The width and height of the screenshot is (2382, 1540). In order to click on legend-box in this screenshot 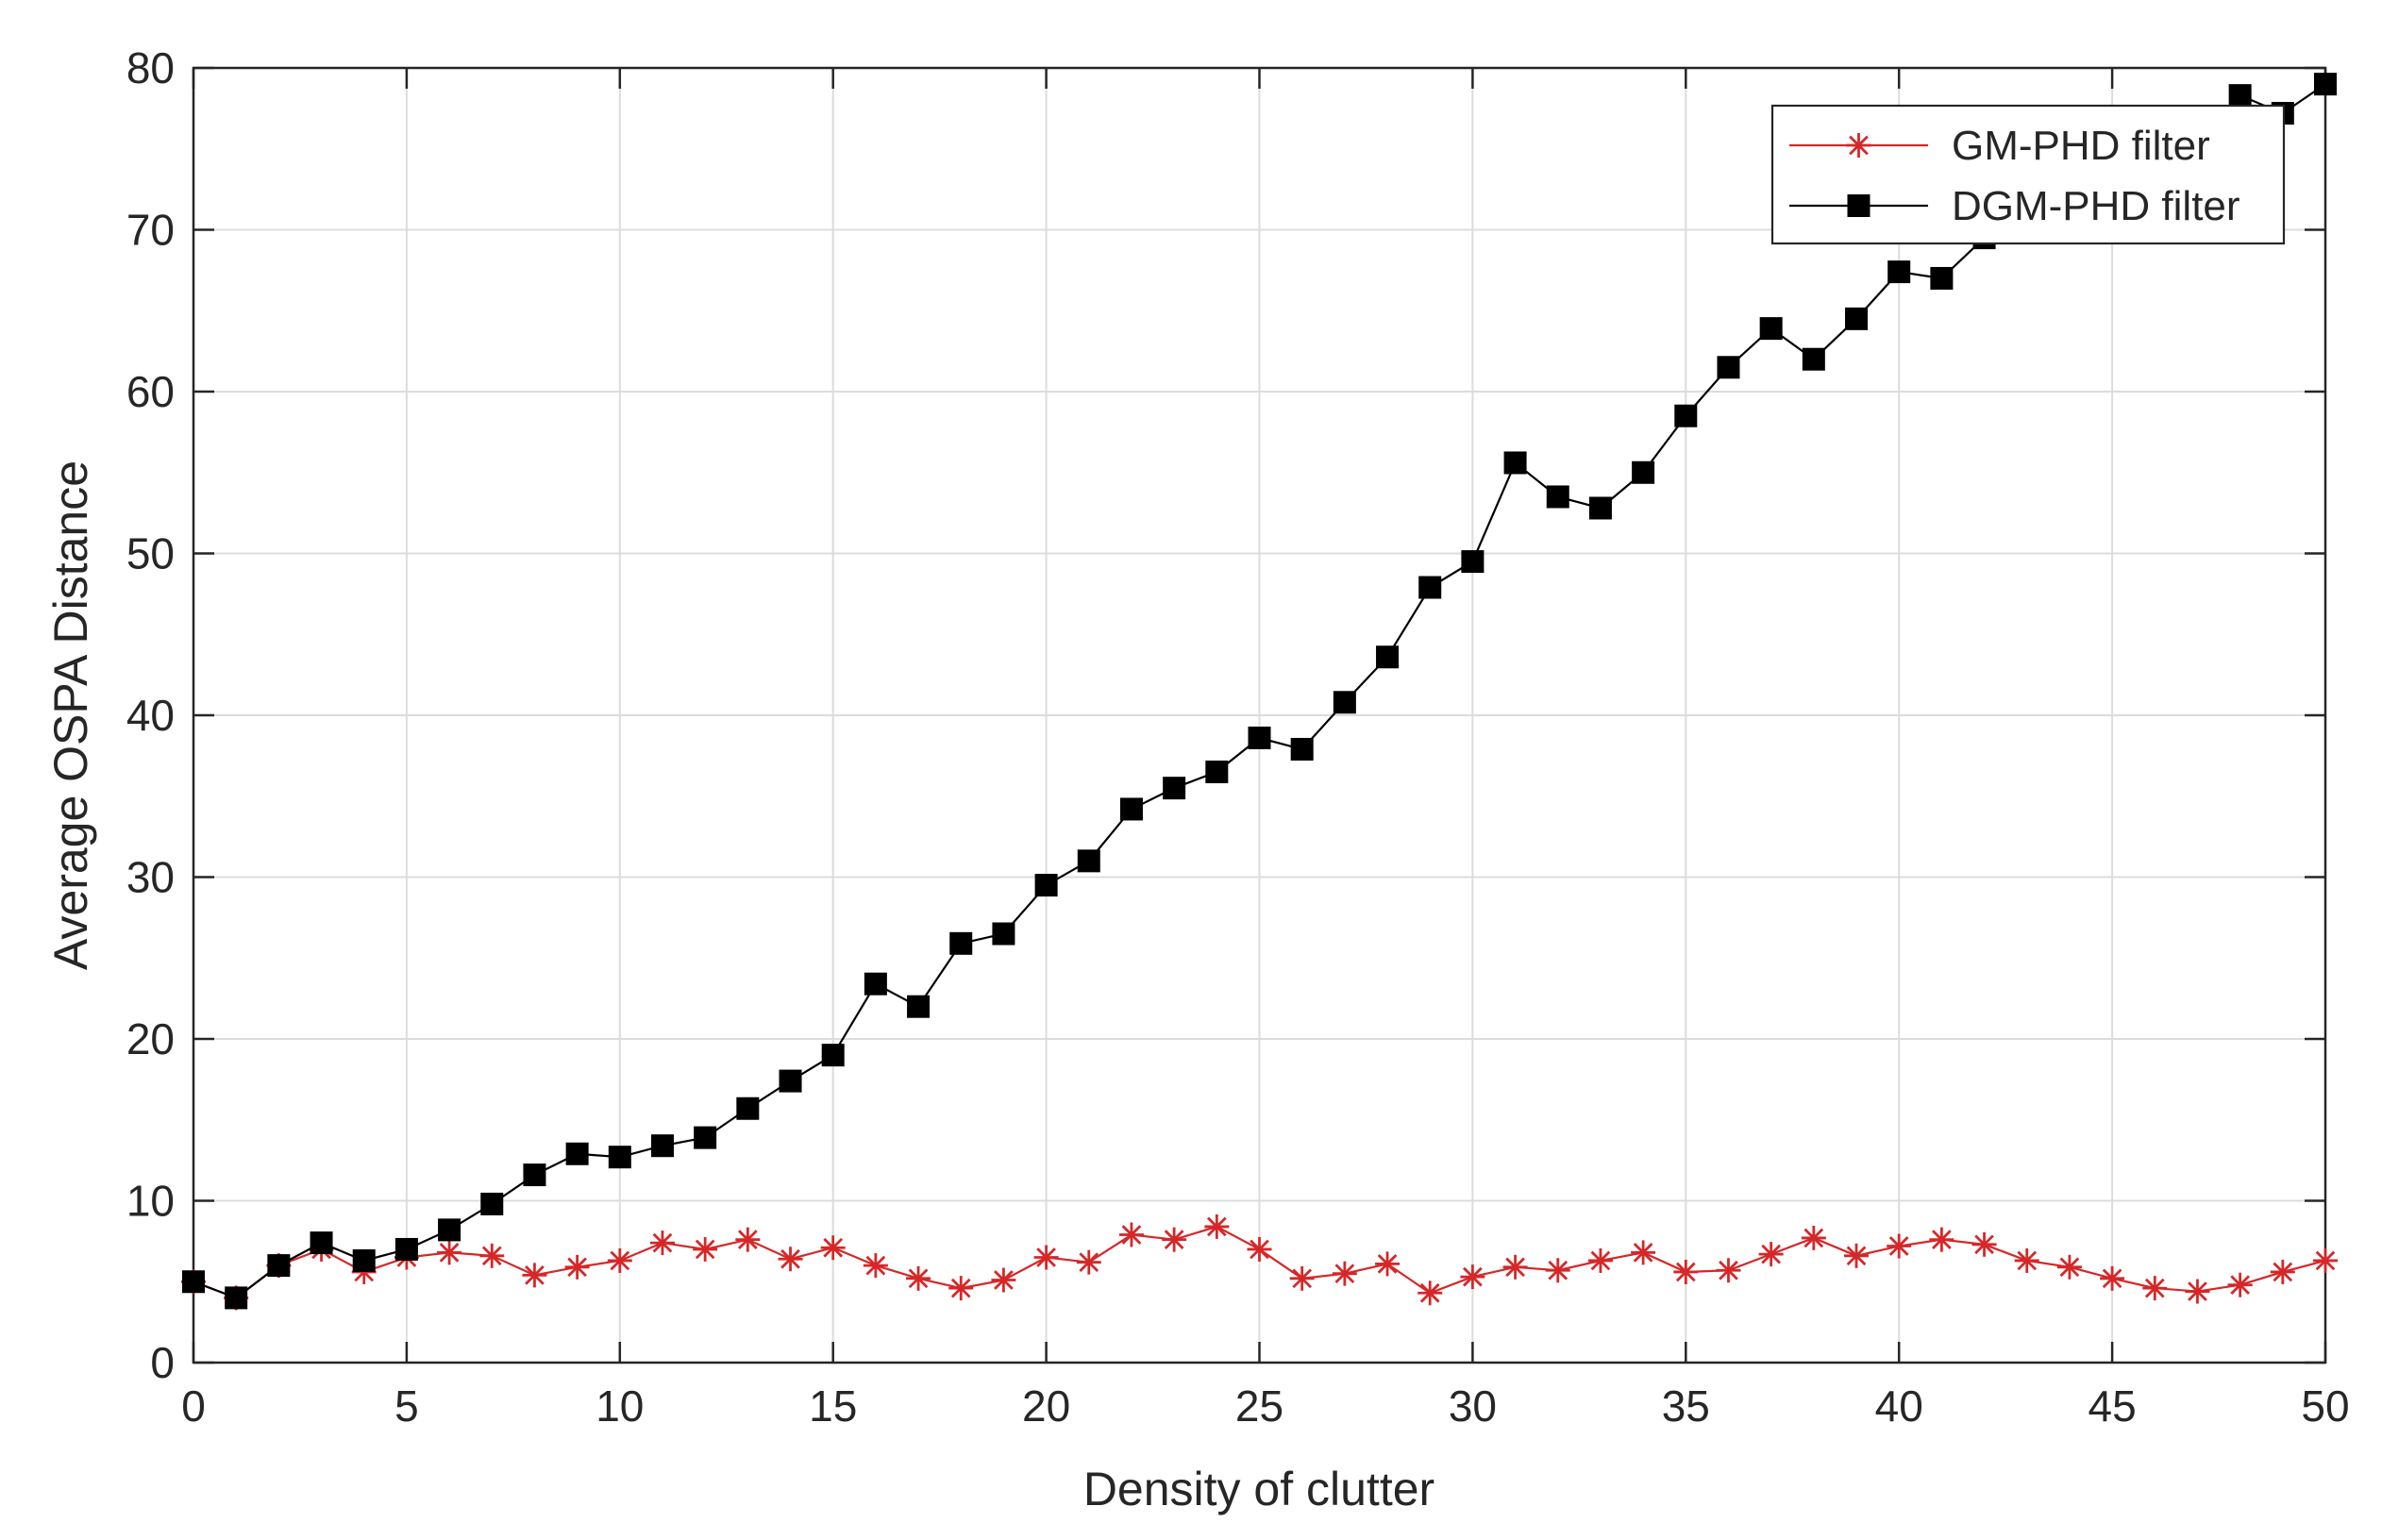, I will do `click(2028, 174)`.